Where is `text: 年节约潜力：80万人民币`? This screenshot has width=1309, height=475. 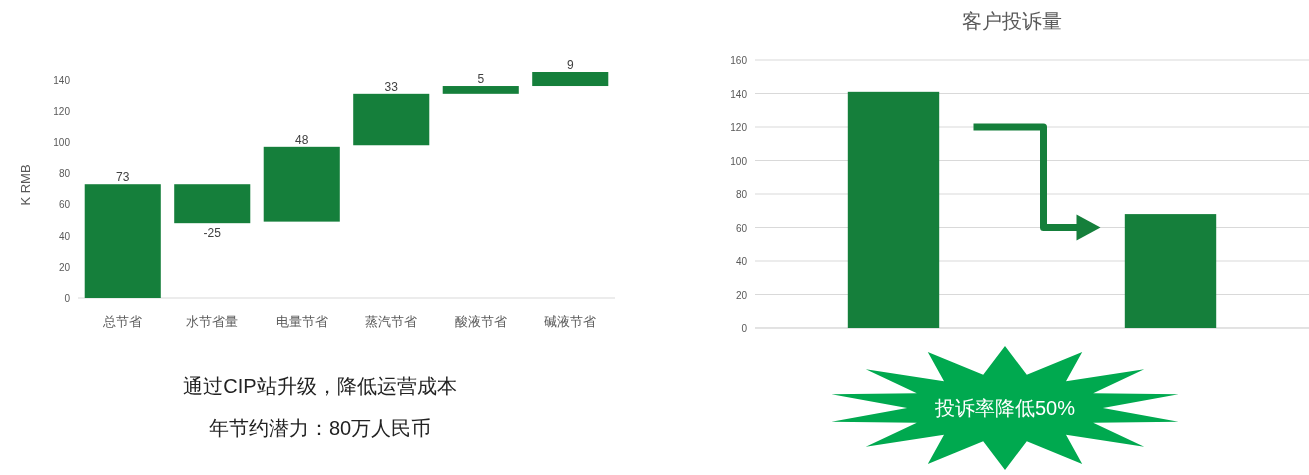 text: 年节约潜力：80万人民币 is located at coordinates (320, 428).